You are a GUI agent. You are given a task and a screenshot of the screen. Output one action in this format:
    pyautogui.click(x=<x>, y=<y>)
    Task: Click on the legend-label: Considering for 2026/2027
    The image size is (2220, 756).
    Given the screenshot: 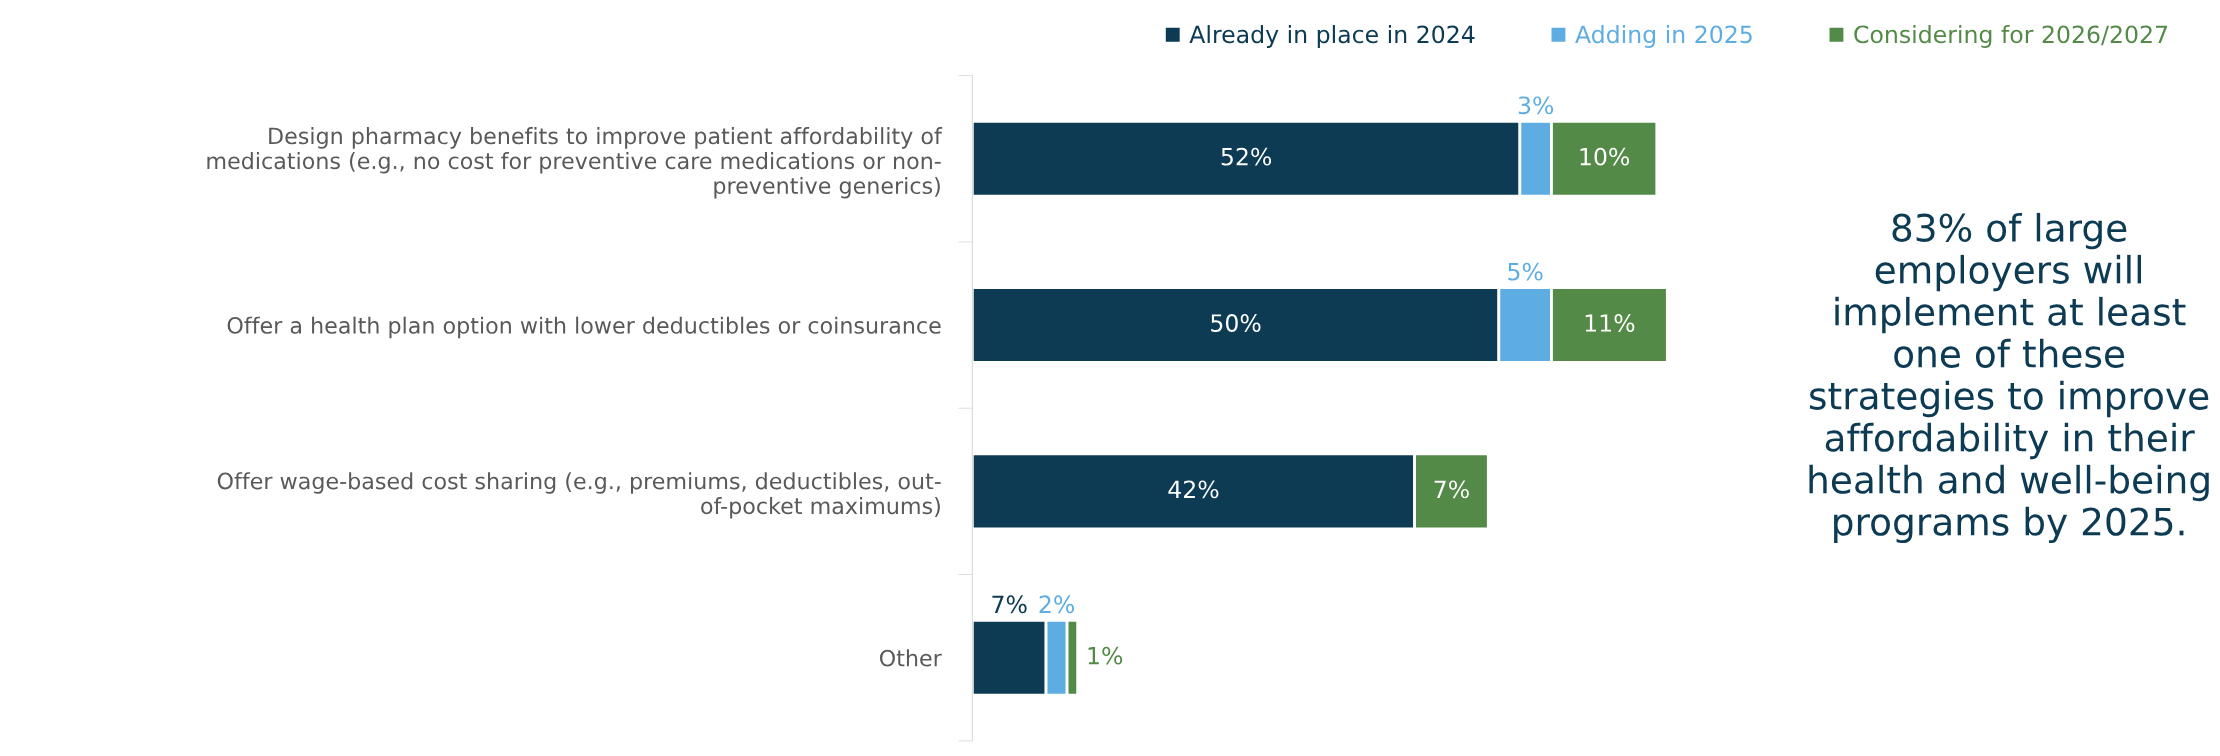 What is the action you would take?
    pyautogui.click(x=2011, y=36)
    